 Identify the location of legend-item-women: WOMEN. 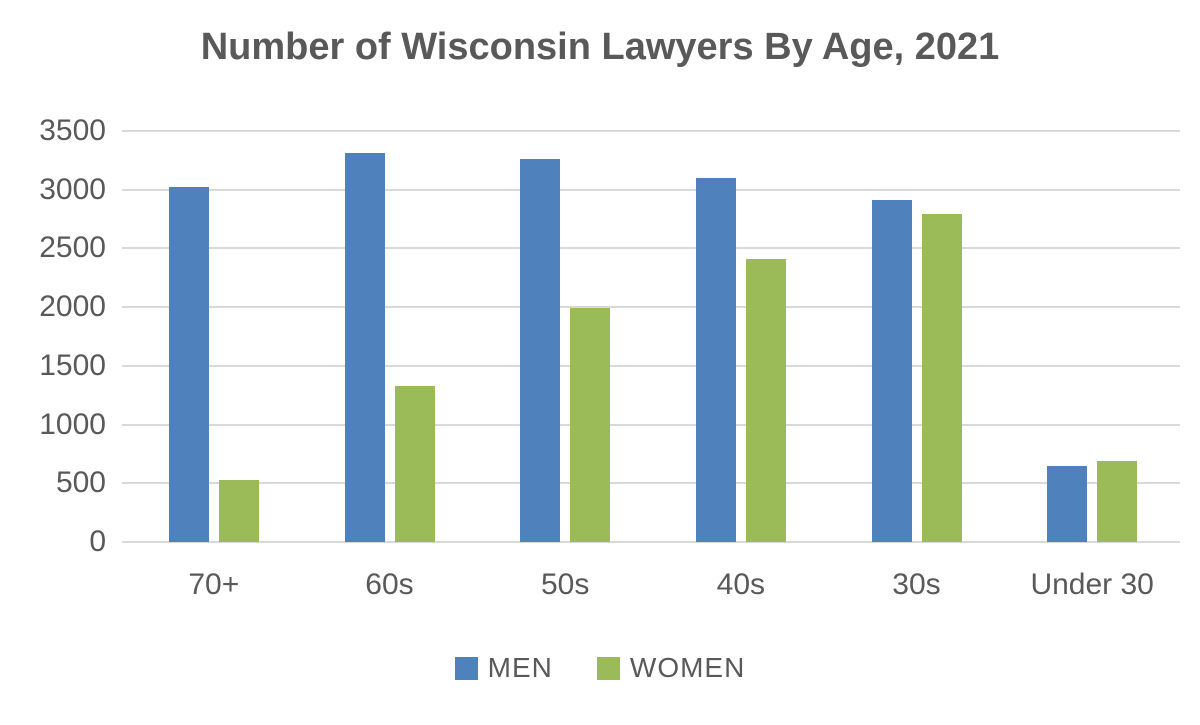
(671, 668).